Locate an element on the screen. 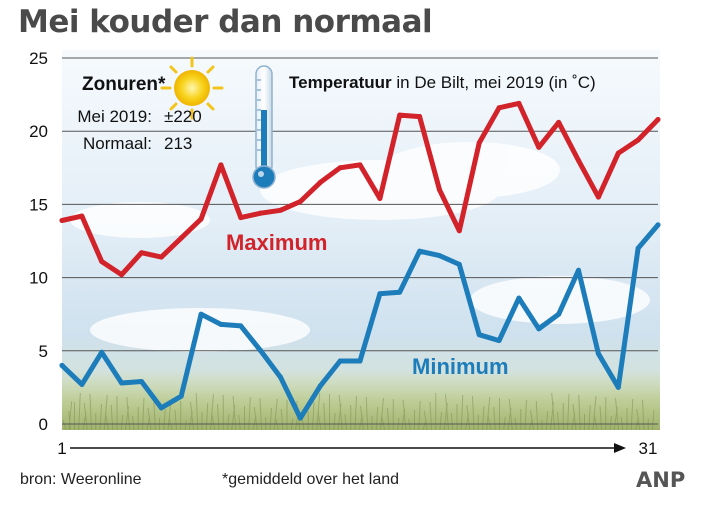 The width and height of the screenshot is (715, 505). page-title: Mei kouder dan normaal is located at coordinates (225, 22).